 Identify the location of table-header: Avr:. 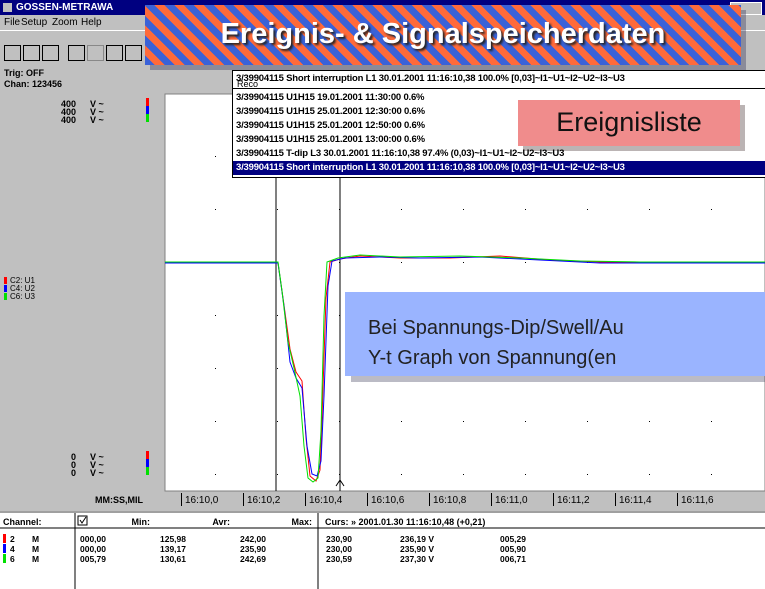
(221, 522).